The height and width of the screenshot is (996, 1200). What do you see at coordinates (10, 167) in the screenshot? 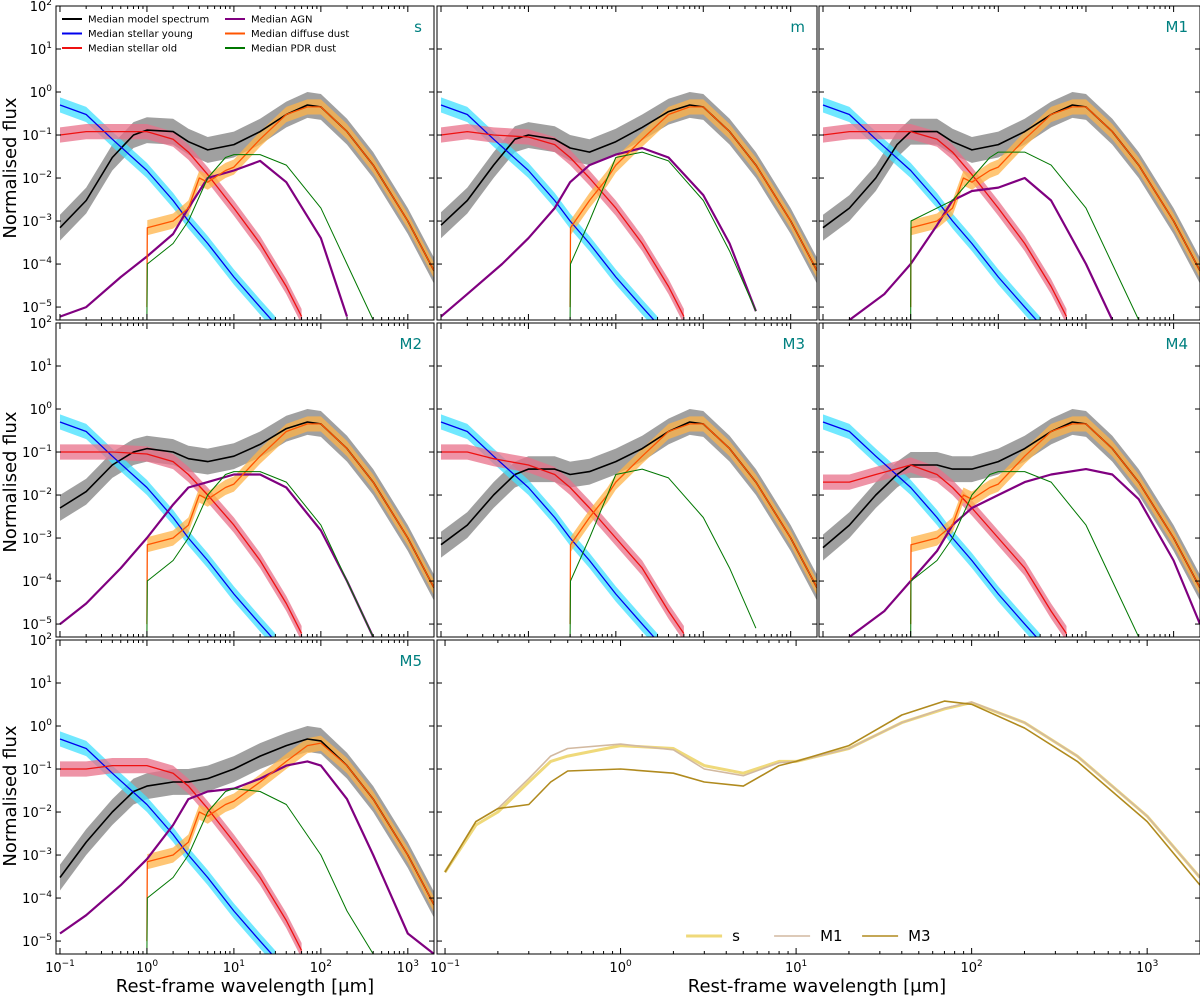
I see `y-axis-label-top: Normalised flux` at bounding box center [10, 167].